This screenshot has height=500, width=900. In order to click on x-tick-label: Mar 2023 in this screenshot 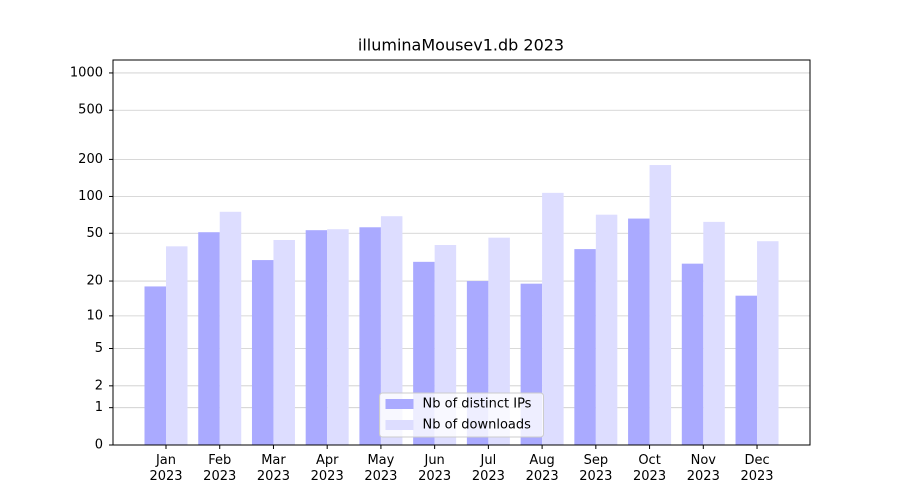, I will do `click(273, 468)`.